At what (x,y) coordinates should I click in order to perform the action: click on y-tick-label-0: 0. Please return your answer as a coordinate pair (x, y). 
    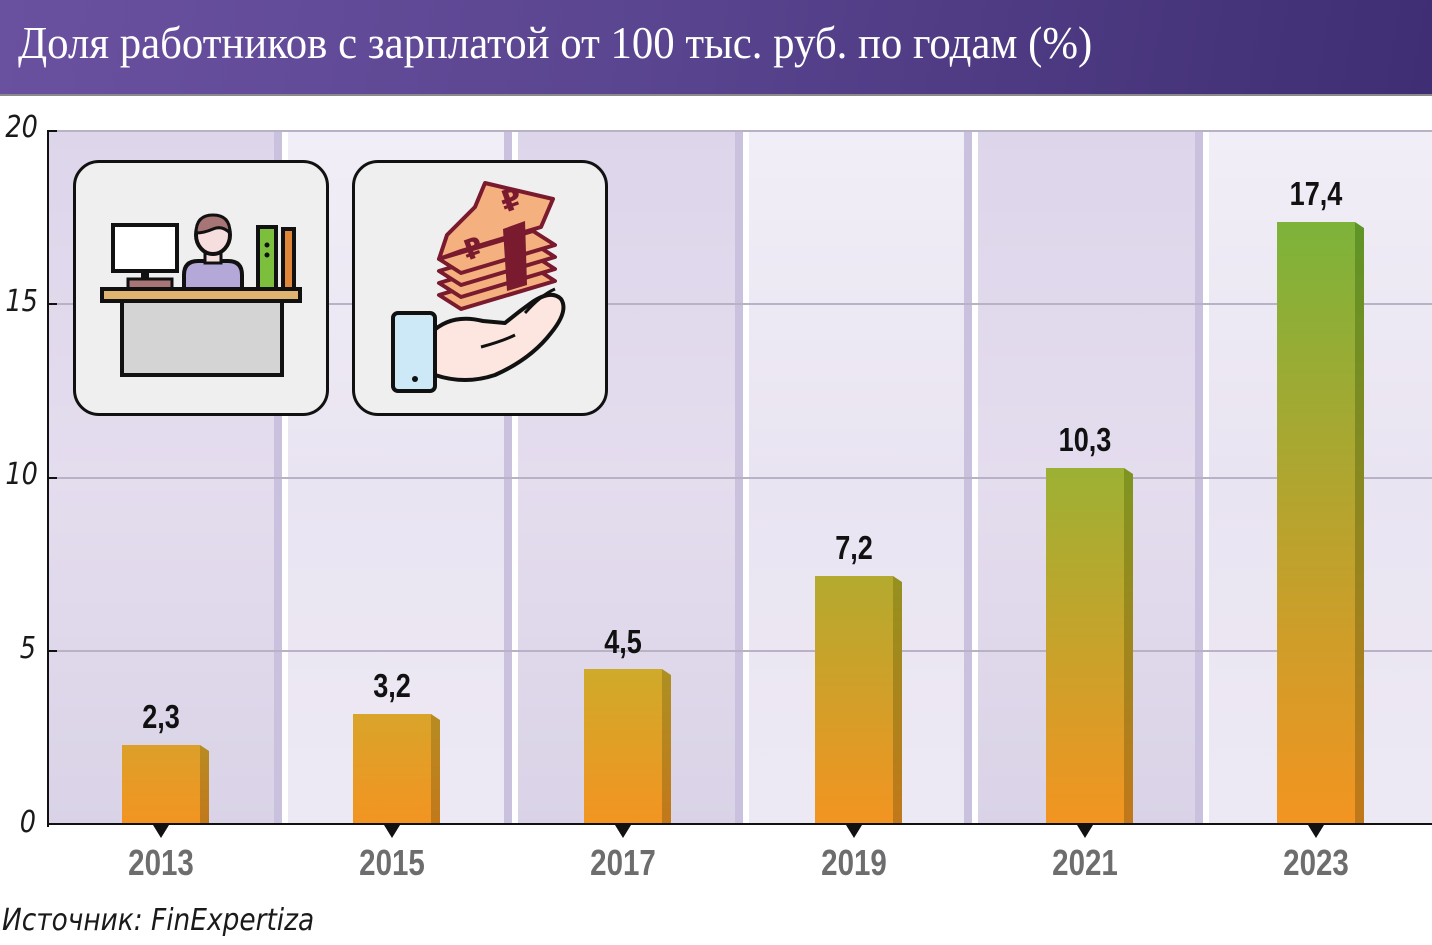
    Looking at the image, I should click on (27, 822).